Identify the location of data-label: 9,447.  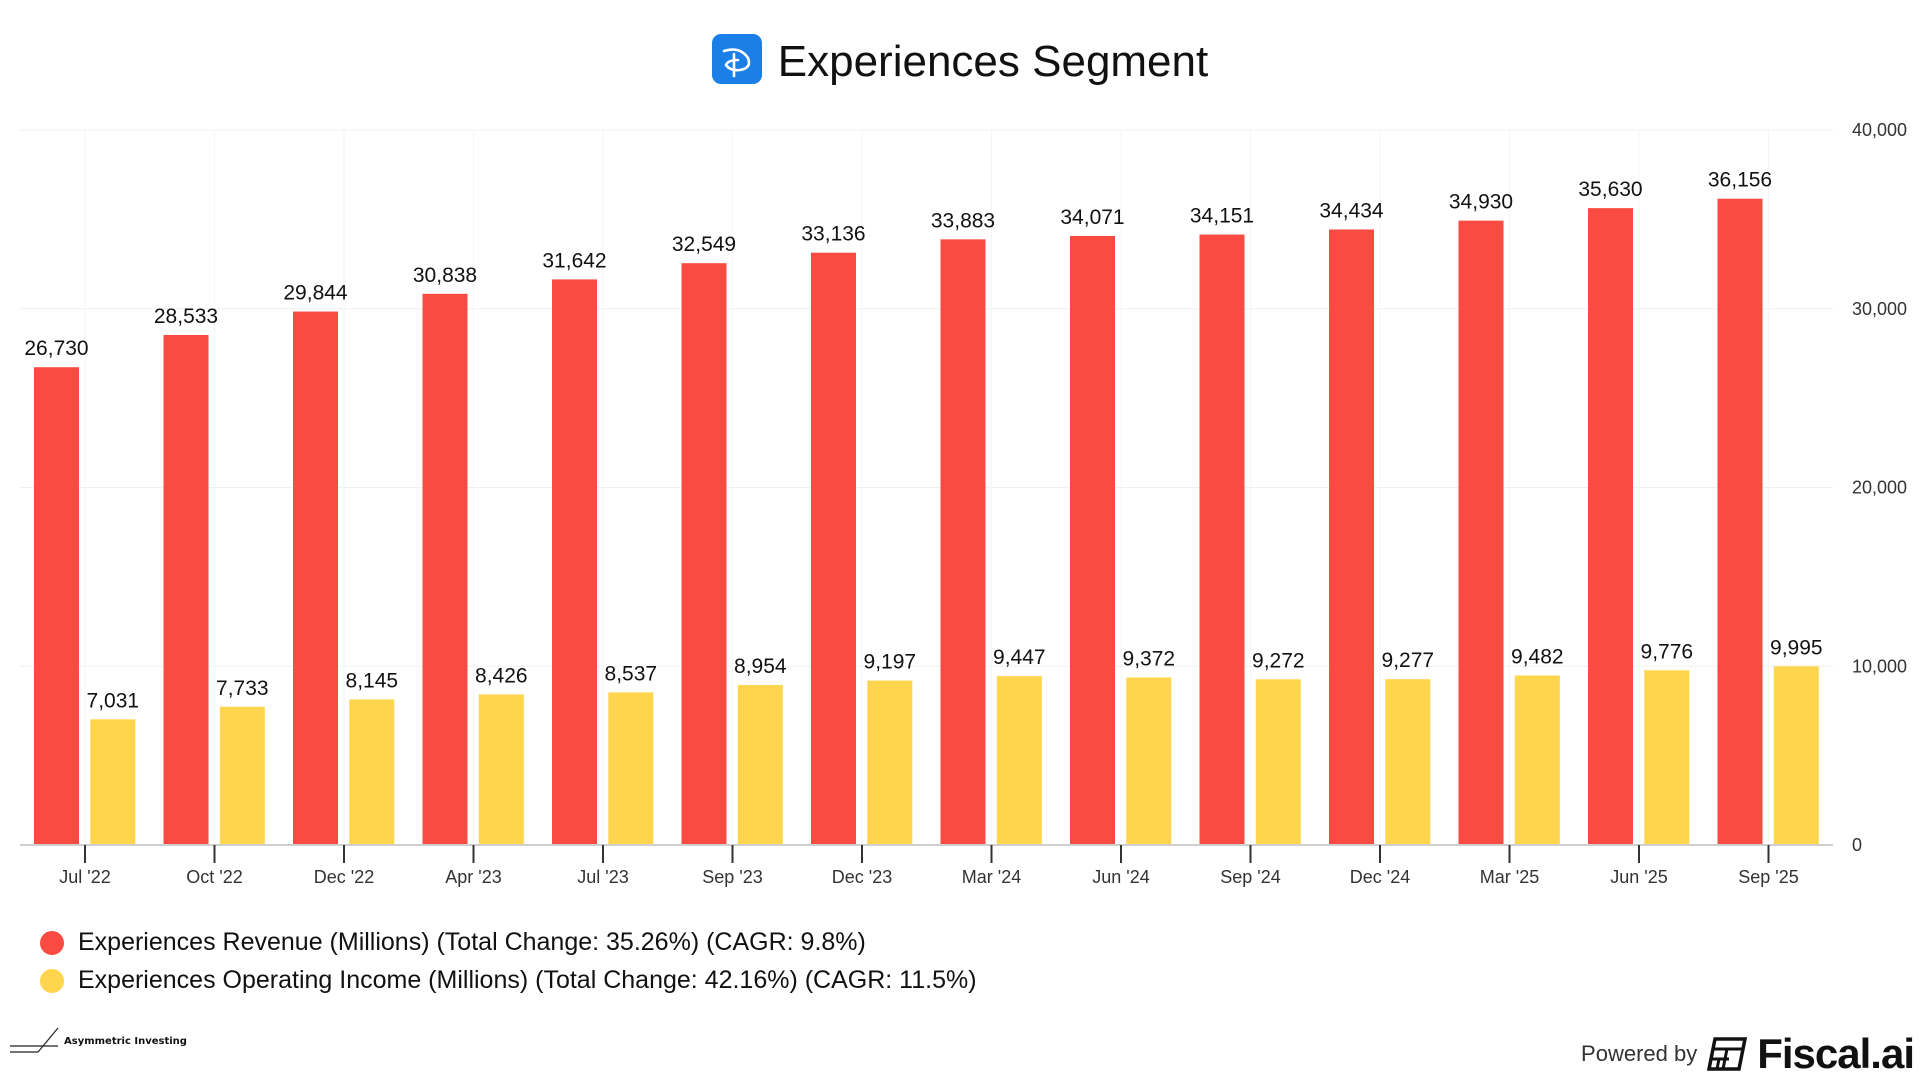
(1019, 657).